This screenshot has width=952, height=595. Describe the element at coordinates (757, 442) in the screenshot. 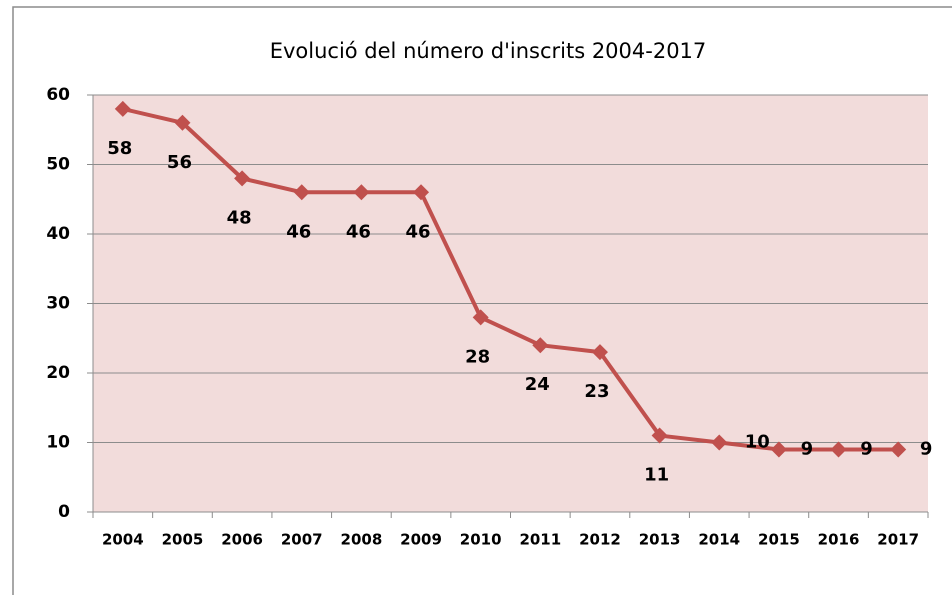

I see `data-label: 10` at that location.